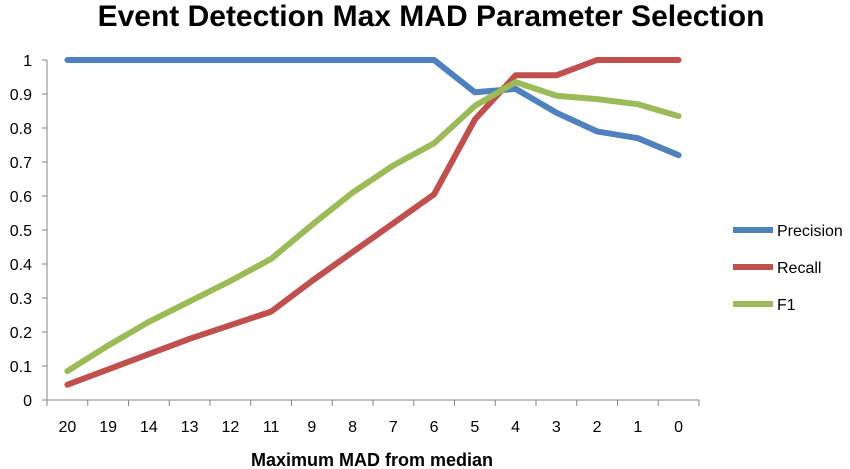 This screenshot has height=469, width=850. What do you see at coordinates (311, 427) in the screenshot?
I see `x-tick-label: 9` at bounding box center [311, 427].